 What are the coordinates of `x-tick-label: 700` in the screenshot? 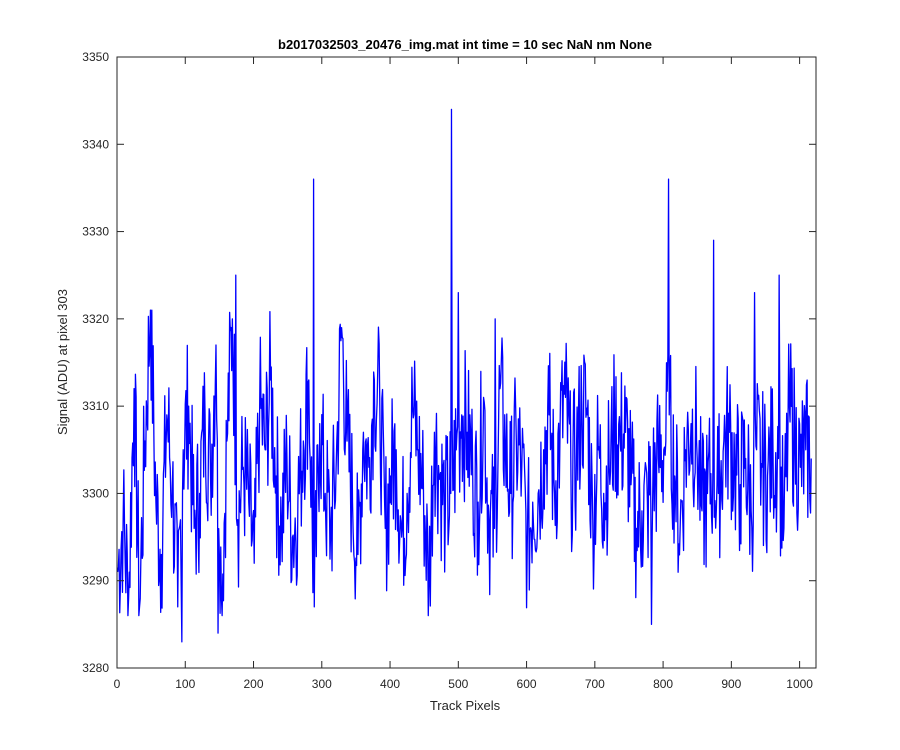 It's located at (595, 684).